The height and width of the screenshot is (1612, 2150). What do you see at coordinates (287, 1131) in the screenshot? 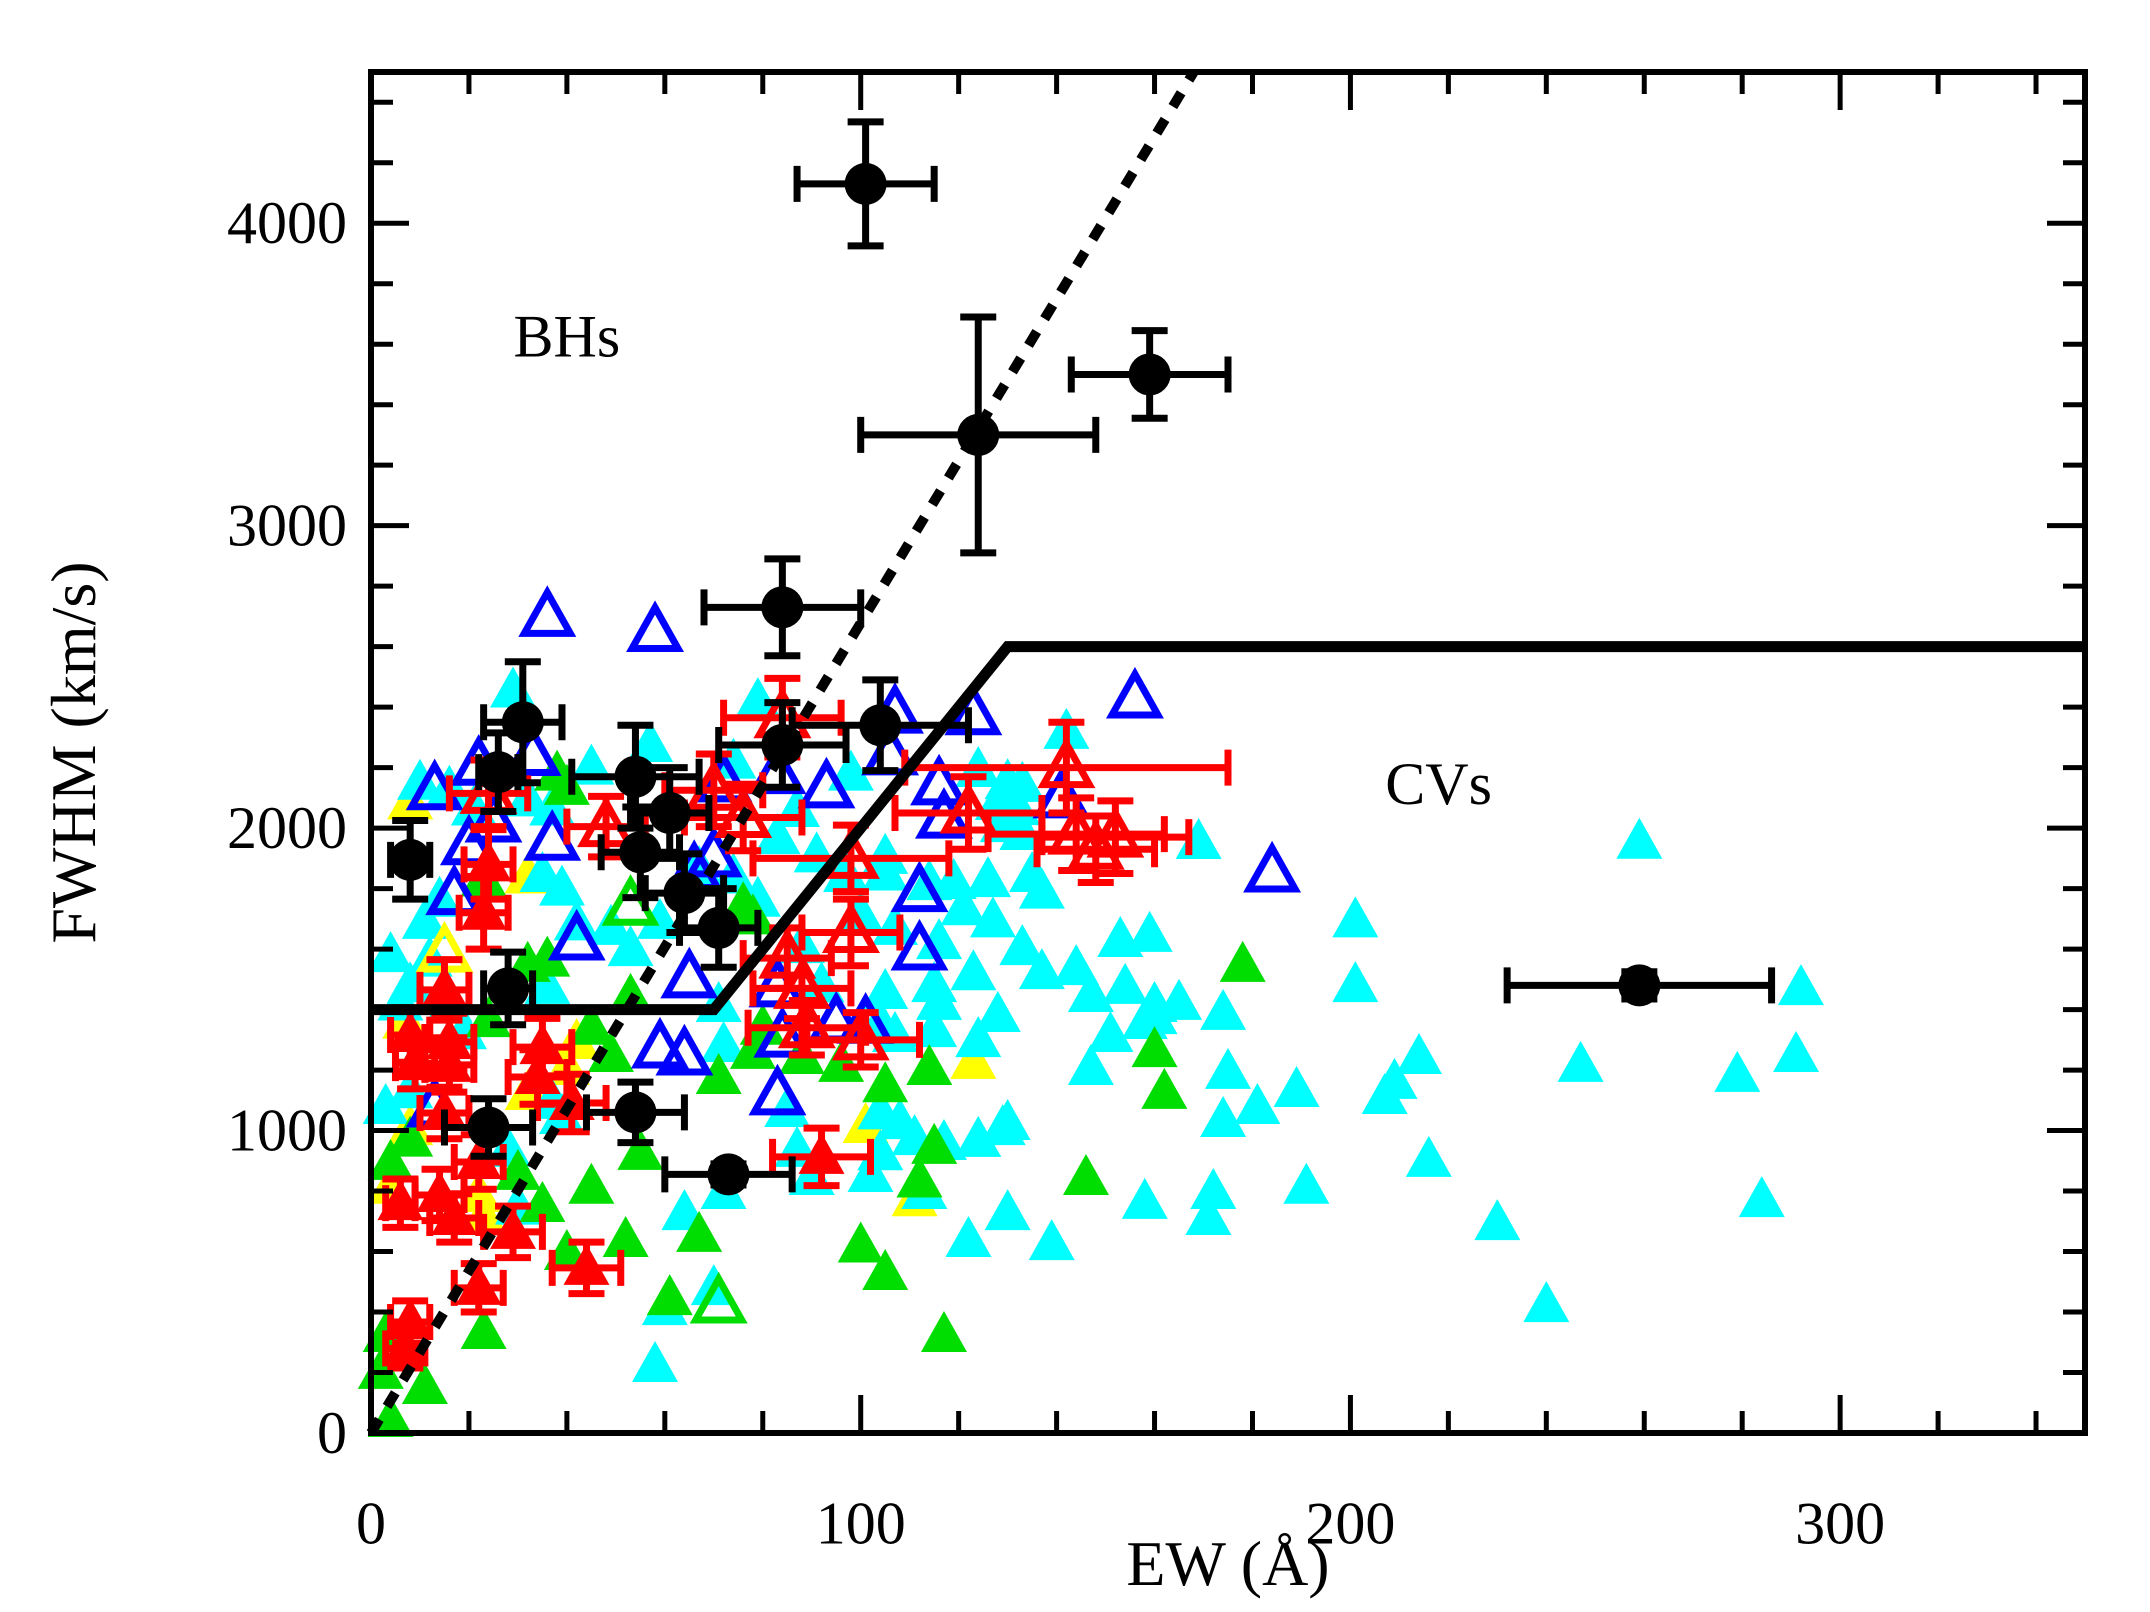
I see `y-tick-label: 1000` at bounding box center [287, 1131].